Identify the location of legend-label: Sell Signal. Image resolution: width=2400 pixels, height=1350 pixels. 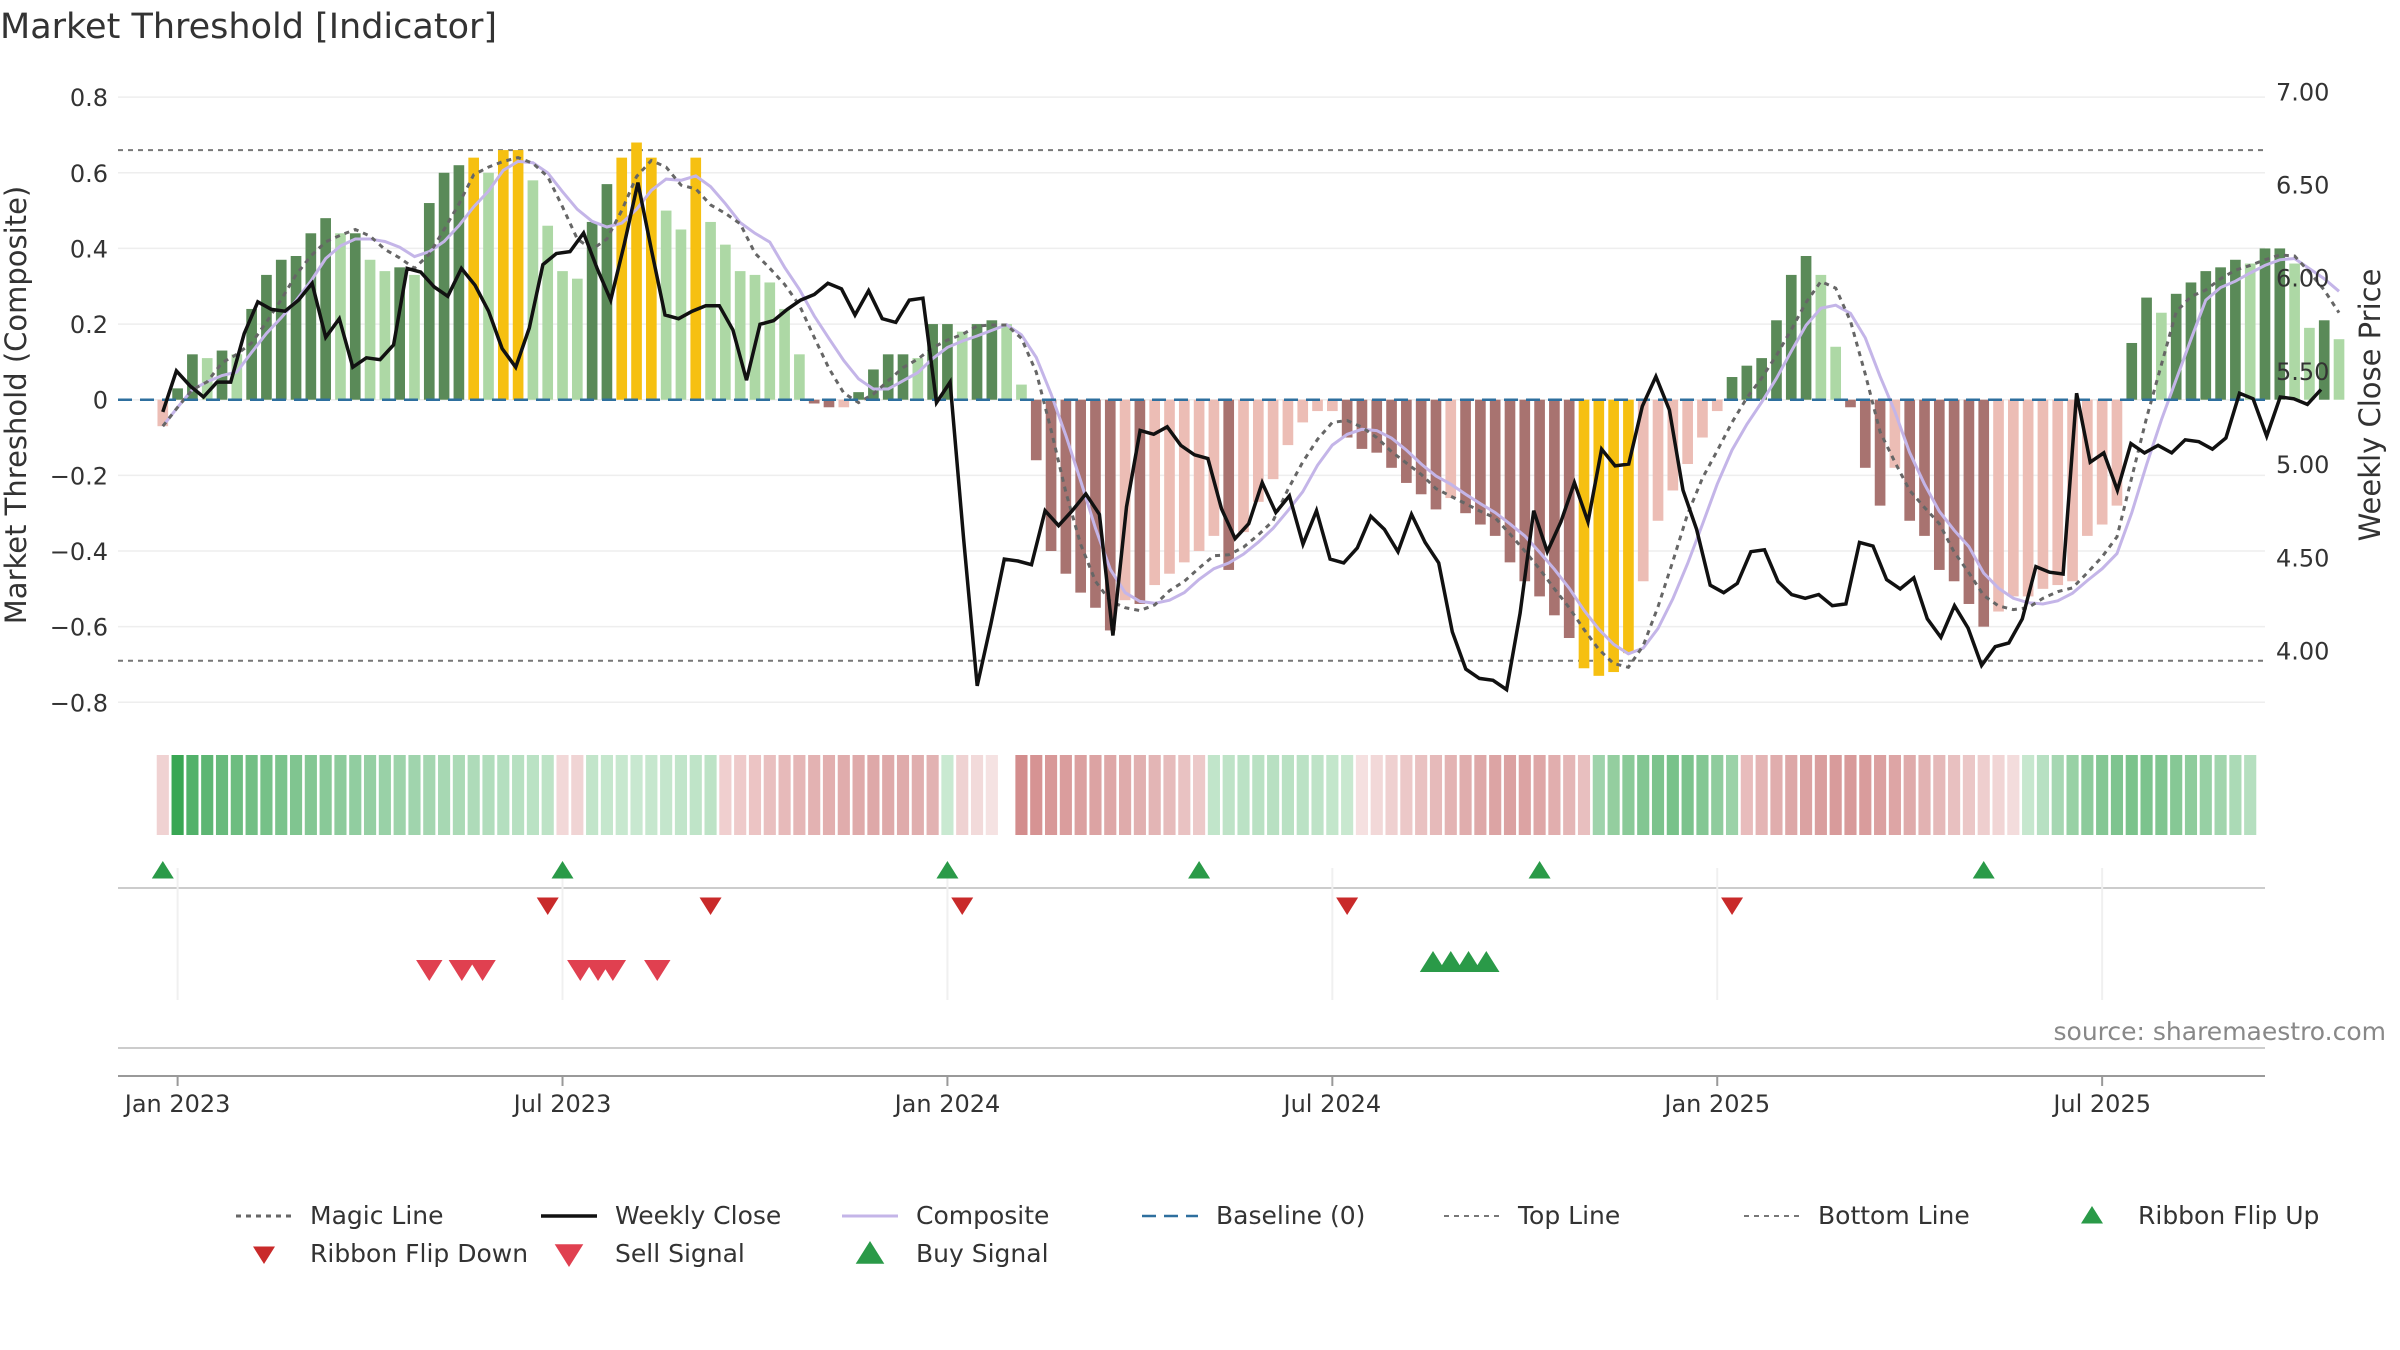
(680, 1253).